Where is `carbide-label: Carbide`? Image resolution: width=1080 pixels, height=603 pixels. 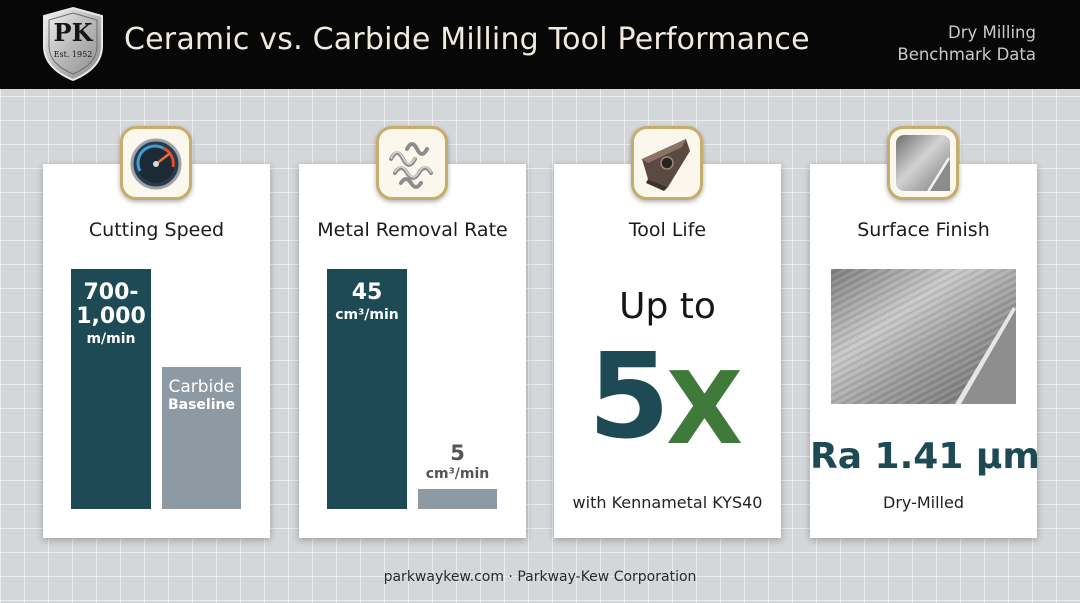
carbide-label: Carbide is located at coordinates (201, 387).